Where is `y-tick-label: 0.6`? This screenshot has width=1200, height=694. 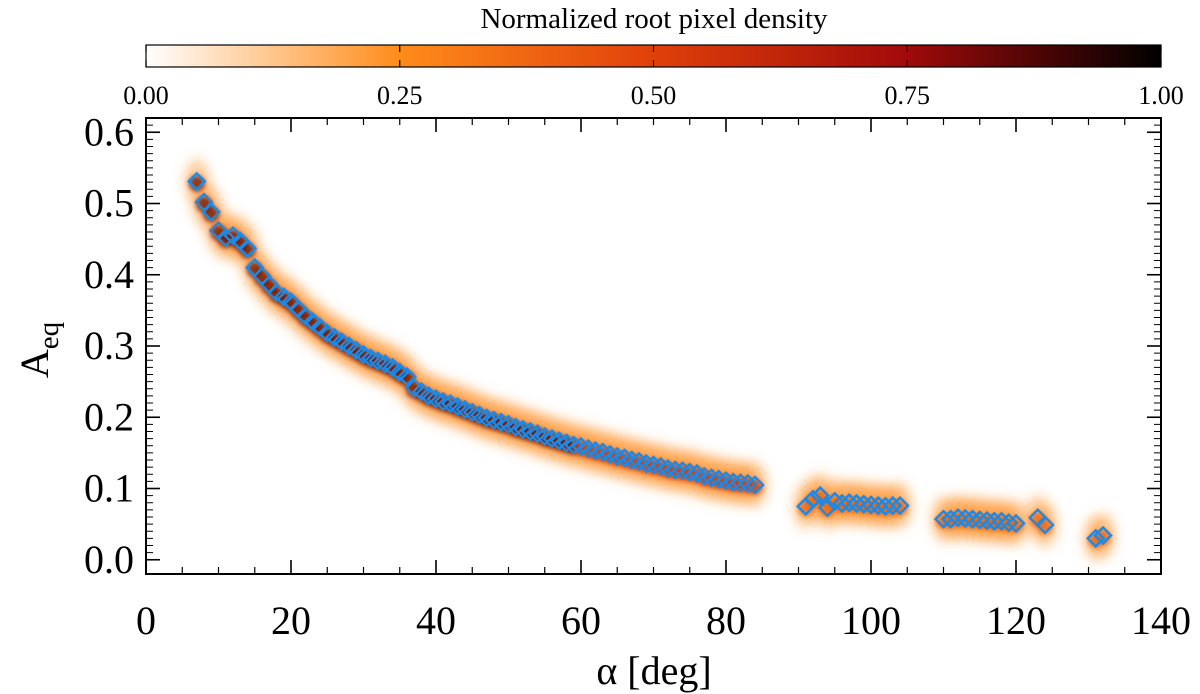
y-tick-label: 0.6 is located at coordinates (109, 131).